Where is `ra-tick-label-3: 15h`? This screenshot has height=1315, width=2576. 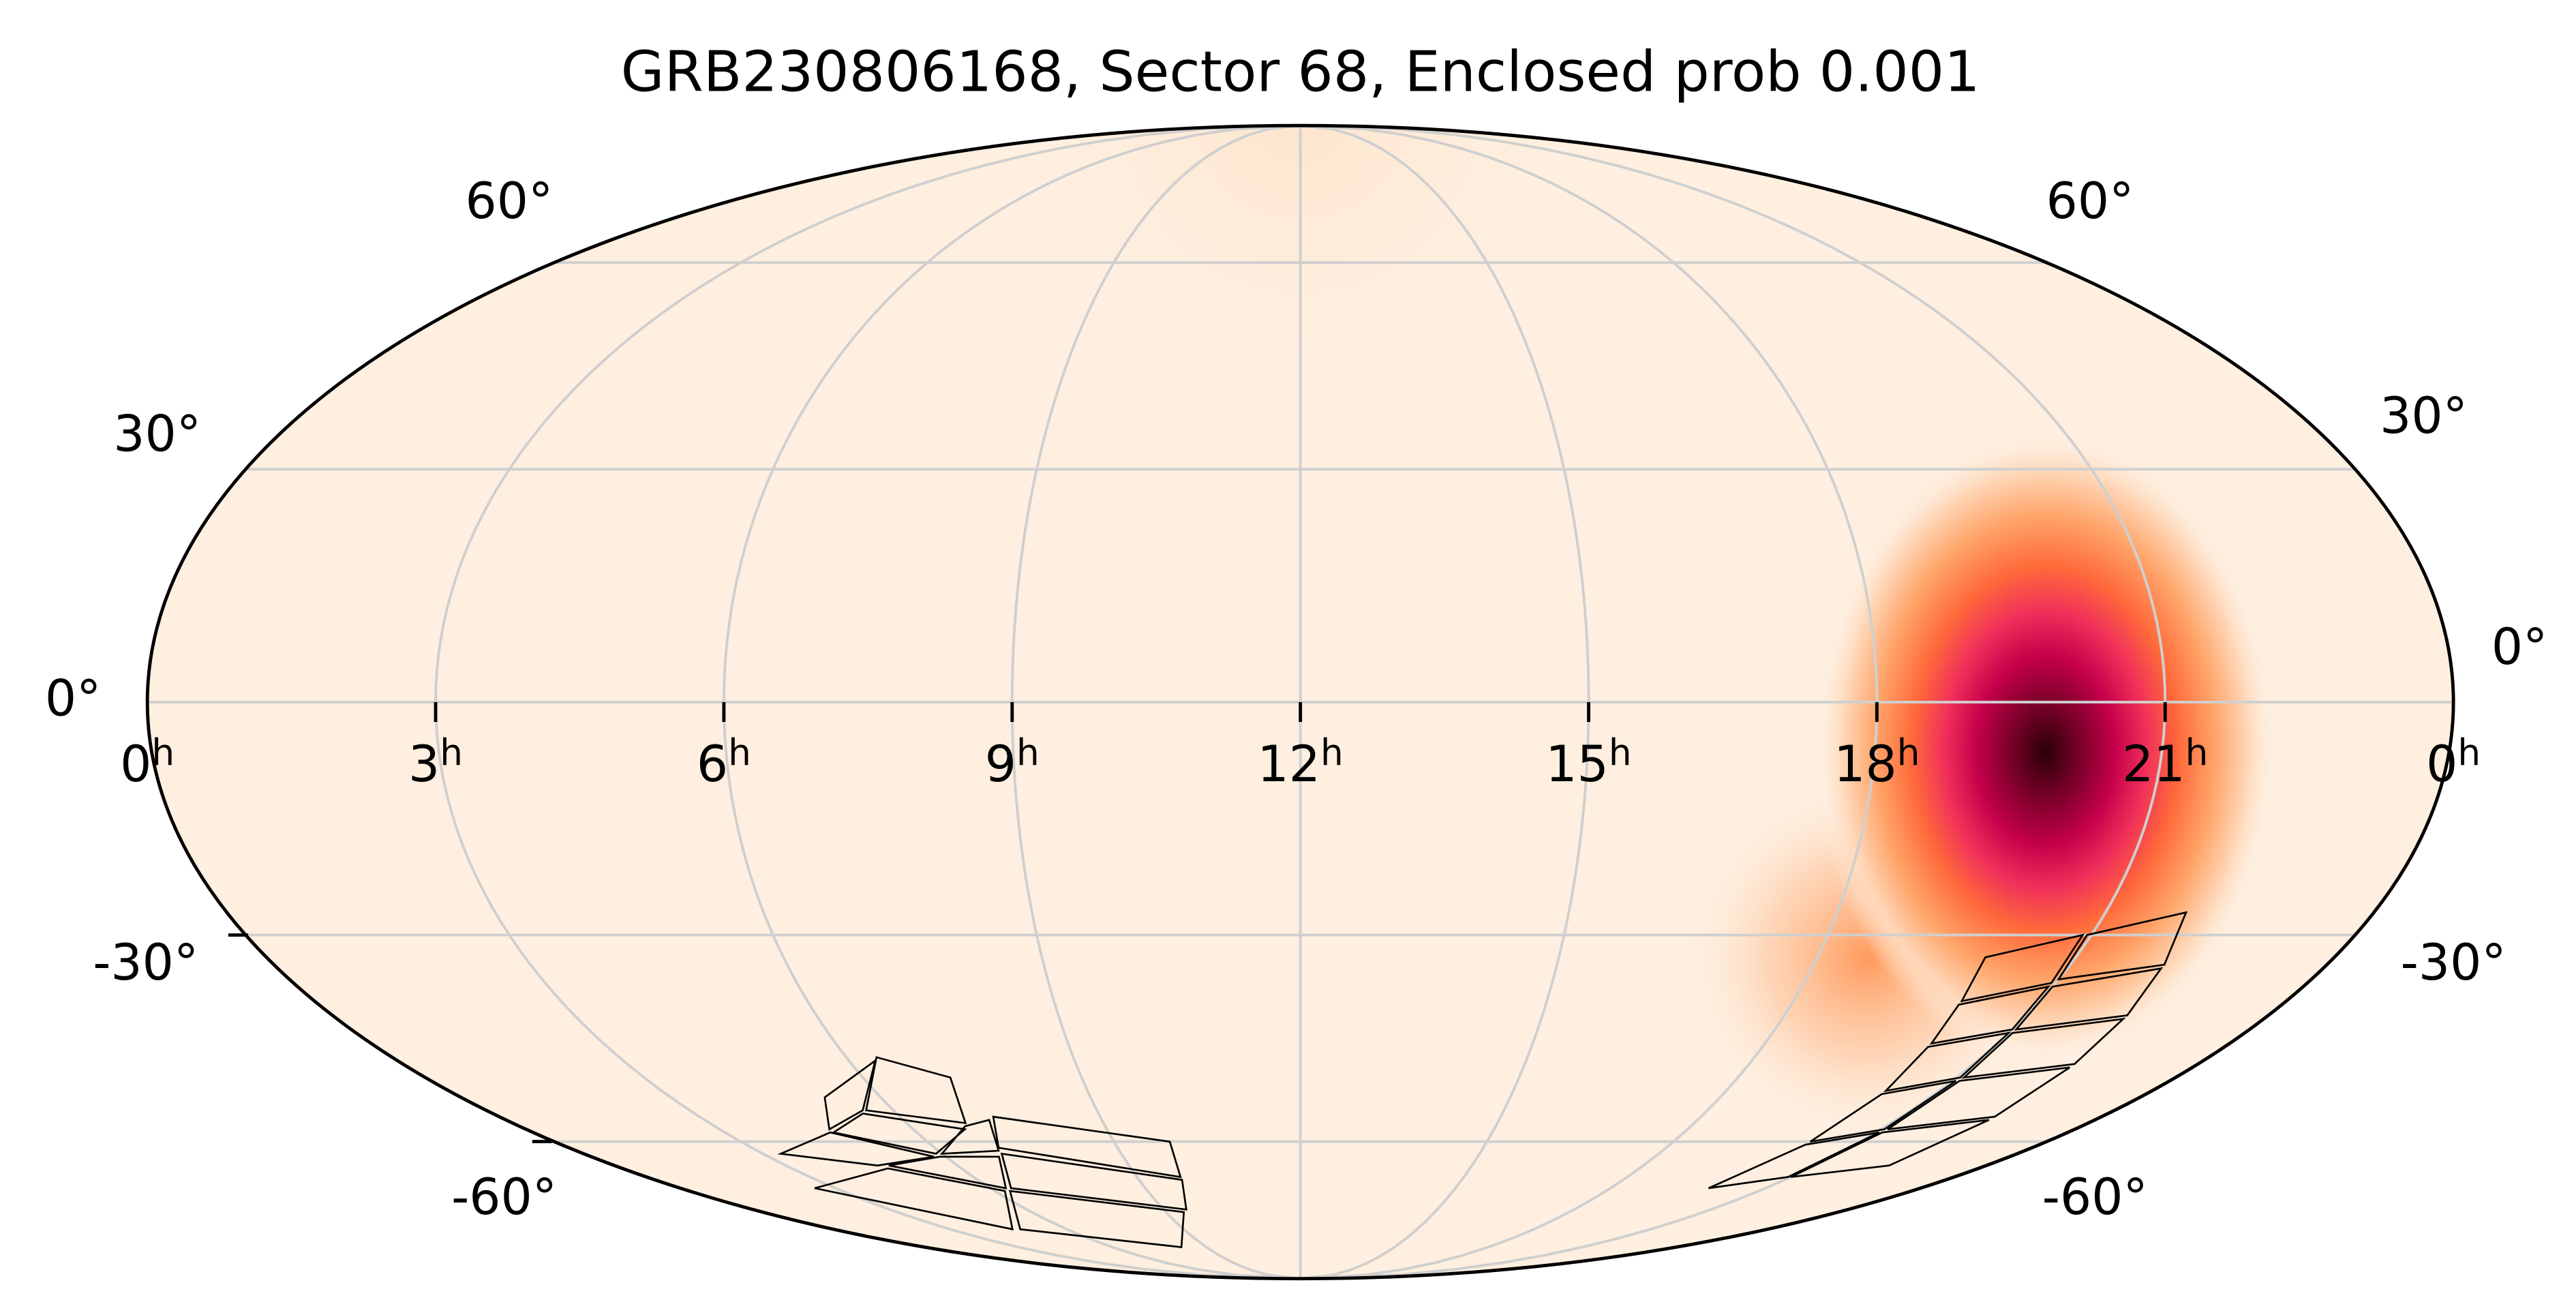 ra-tick-label-3: 15h is located at coordinates (1588, 762).